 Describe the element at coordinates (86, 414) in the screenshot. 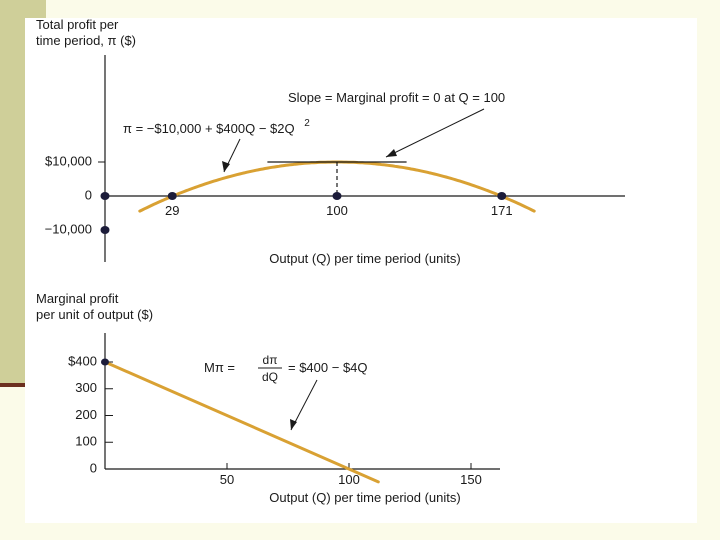

I see `bottom-y-tick-label: 200` at that location.